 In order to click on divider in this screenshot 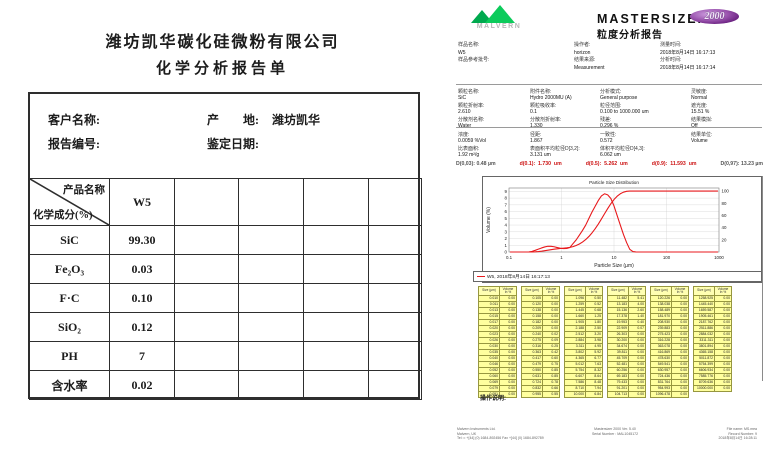, I will do `click(609, 127)`.